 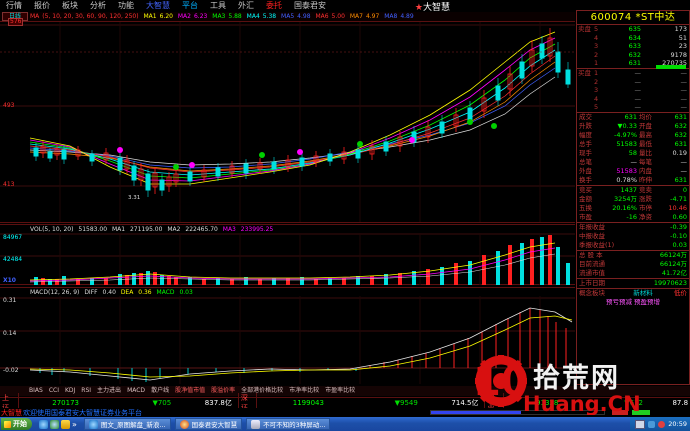 I want to click on tab-bias: BIAS, so click(x=36, y=390).